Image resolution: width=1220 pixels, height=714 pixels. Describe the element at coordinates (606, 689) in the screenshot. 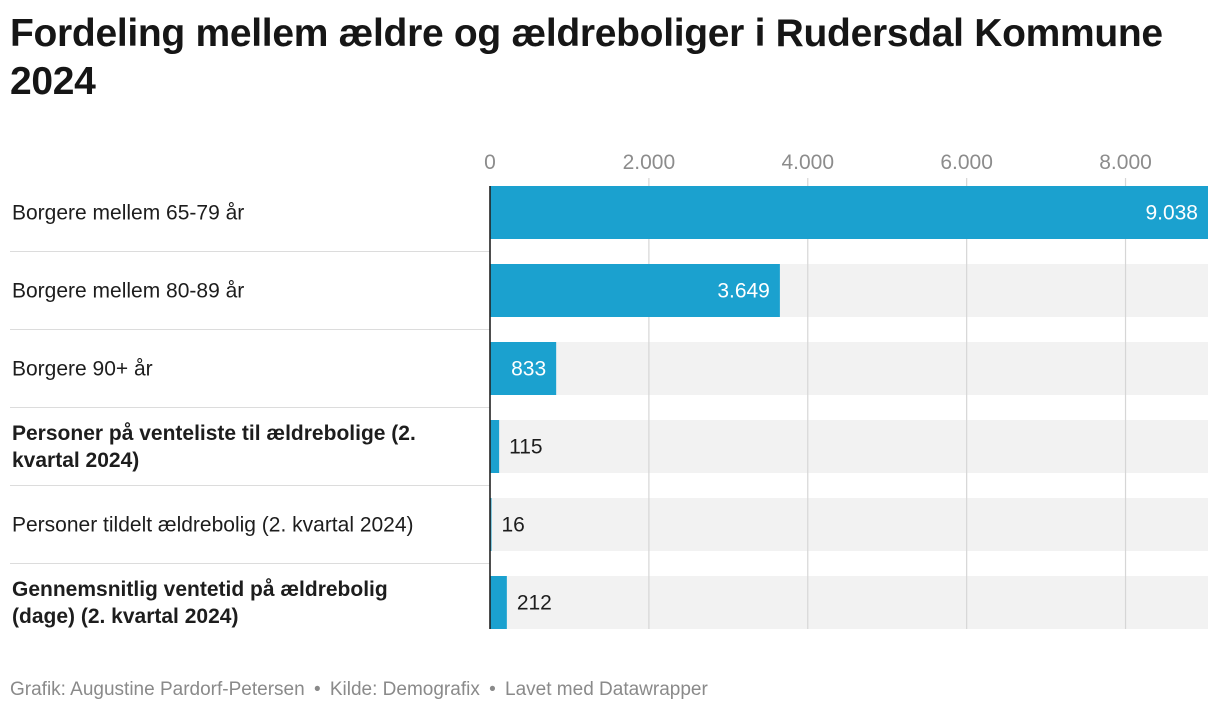

I see `footer-tool: Lavet med Datawrapper` at that location.